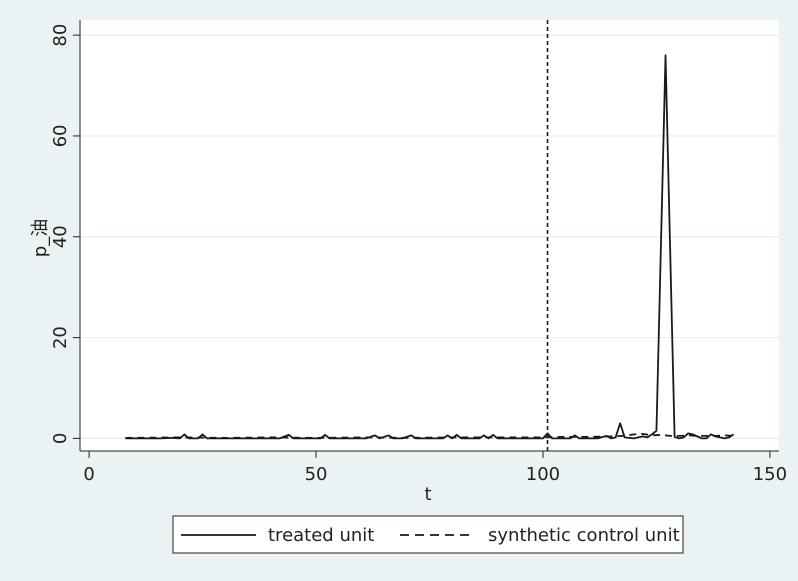  Describe the element at coordinates (40, 238) in the screenshot. I see `y-axis-label: p_油` at that location.